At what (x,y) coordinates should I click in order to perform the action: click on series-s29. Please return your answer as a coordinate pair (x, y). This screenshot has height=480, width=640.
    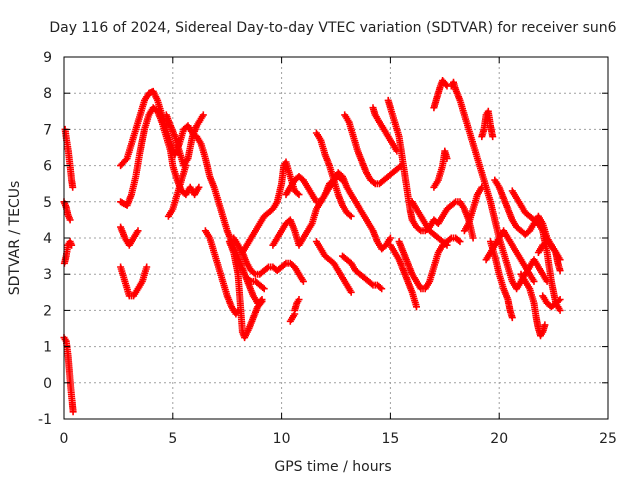
    Looking at the image, I should click on (440, 94).